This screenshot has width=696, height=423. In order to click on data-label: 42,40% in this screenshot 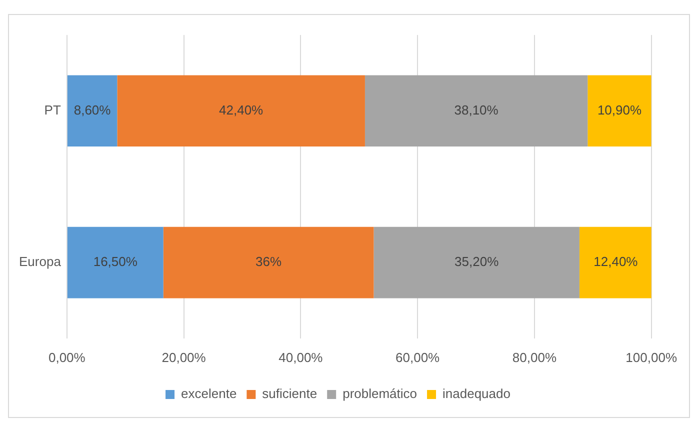, I will do `click(241, 110)`.